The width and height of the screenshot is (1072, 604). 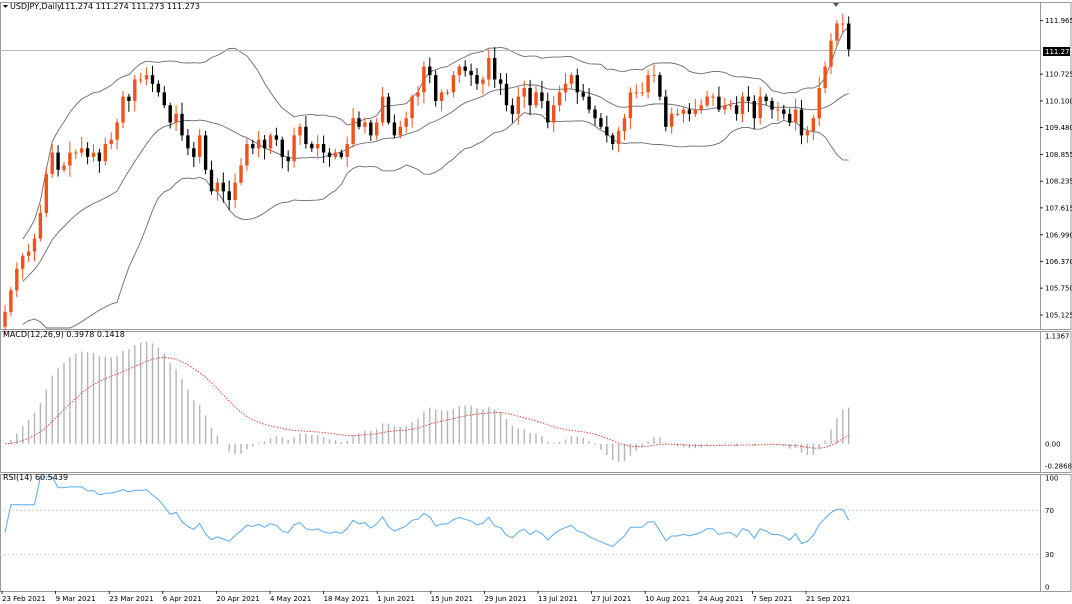 I want to click on rsi-indicator, so click(x=520, y=516).